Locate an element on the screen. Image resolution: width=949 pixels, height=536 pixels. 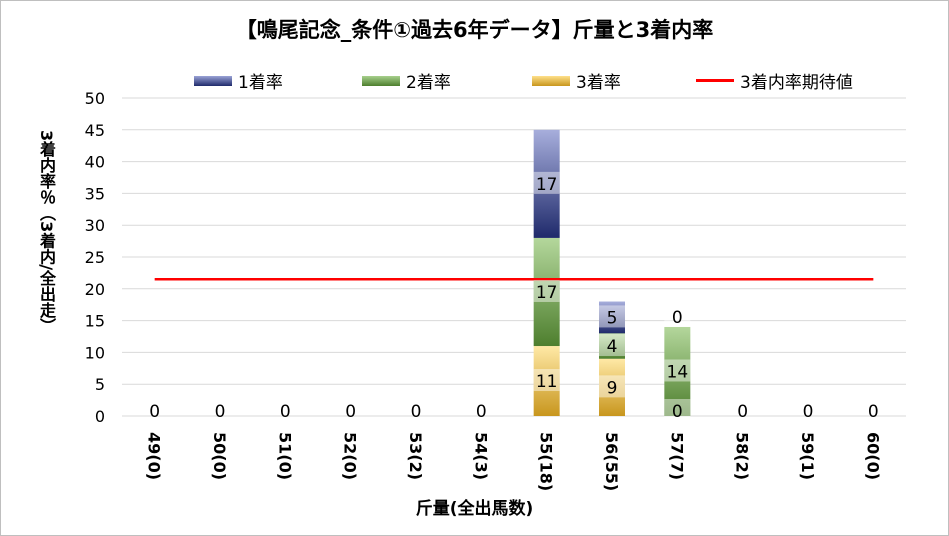
x-tick-label: 57(7) is located at coordinates (676, 456).